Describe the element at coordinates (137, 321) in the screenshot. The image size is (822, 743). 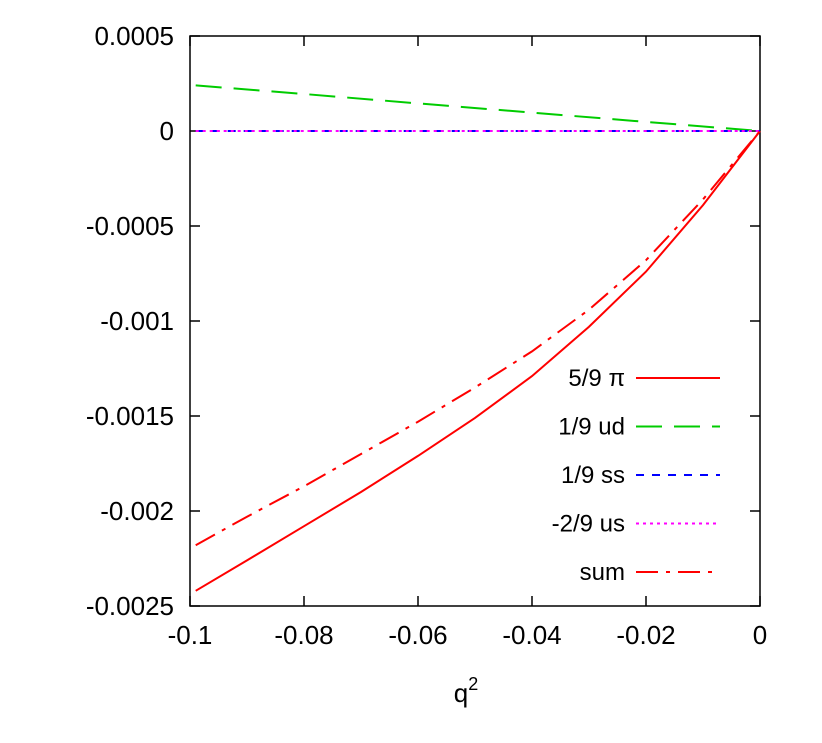
I see `y-tick-label: -0.001` at that location.